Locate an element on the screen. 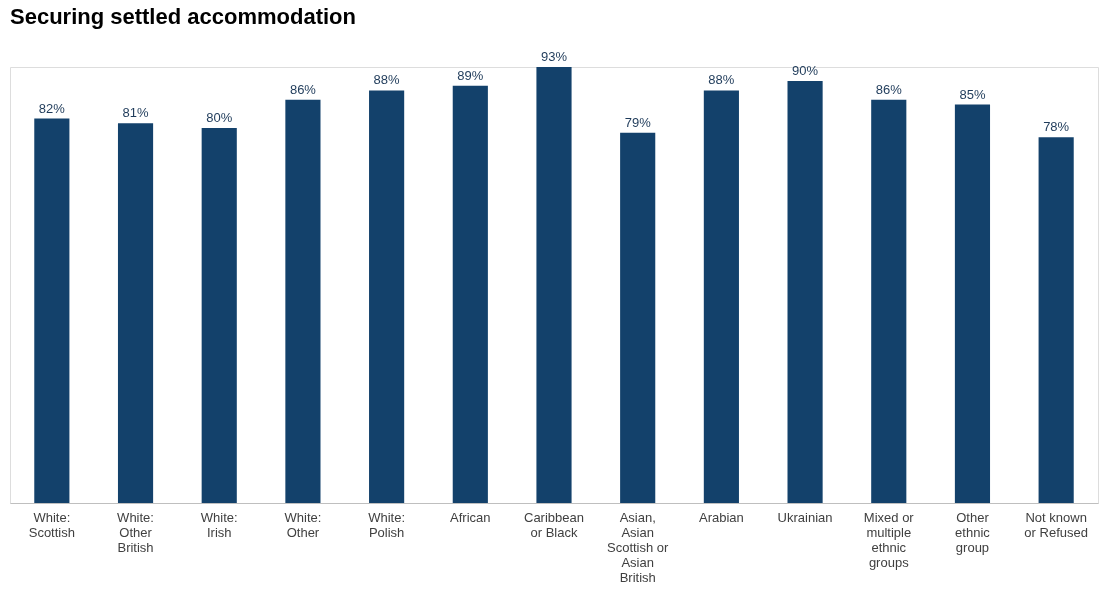 The height and width of the screenshot is (590, 1108). x-tick-label: Caribbean or Black is located at coordinates (554, 524).